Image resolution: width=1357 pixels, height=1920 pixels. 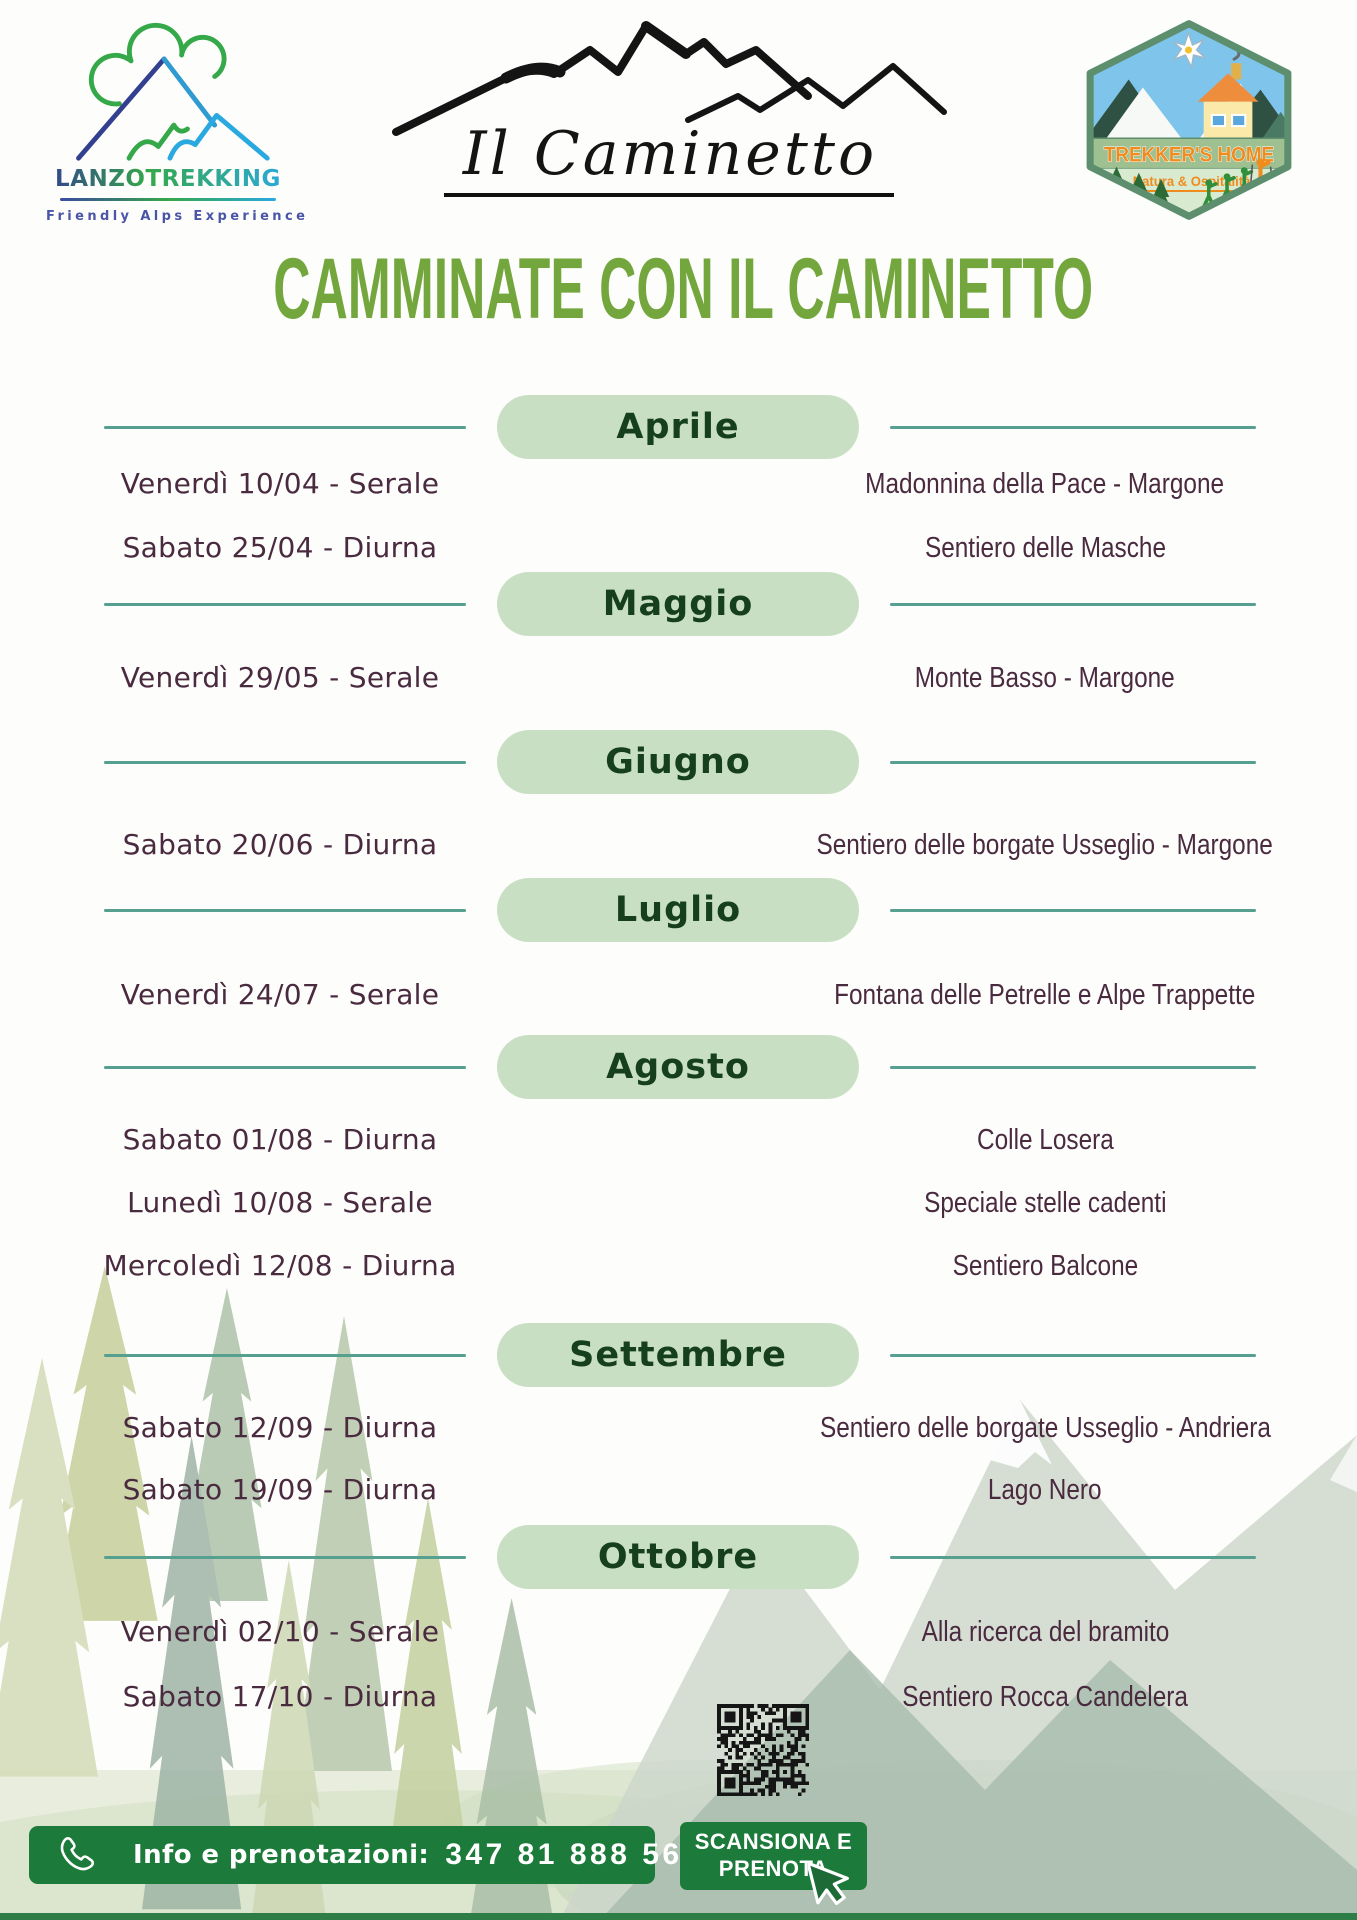 I want to click on lanzotrekking-divider, so click(x=168, y=199).